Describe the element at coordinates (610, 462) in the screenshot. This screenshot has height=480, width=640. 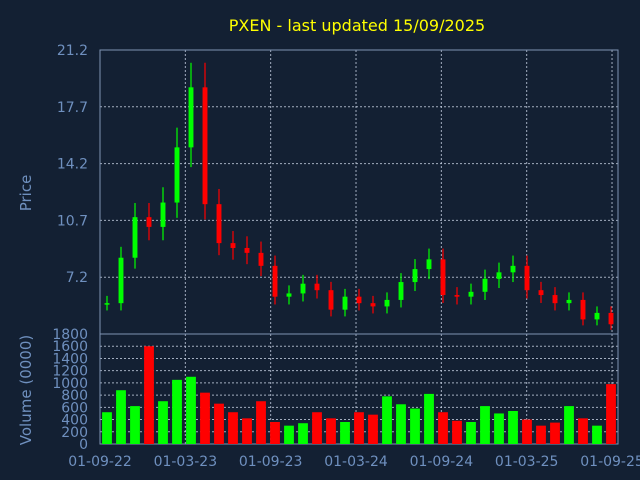
I see `x-tick-label: 01-09-25` at that location.